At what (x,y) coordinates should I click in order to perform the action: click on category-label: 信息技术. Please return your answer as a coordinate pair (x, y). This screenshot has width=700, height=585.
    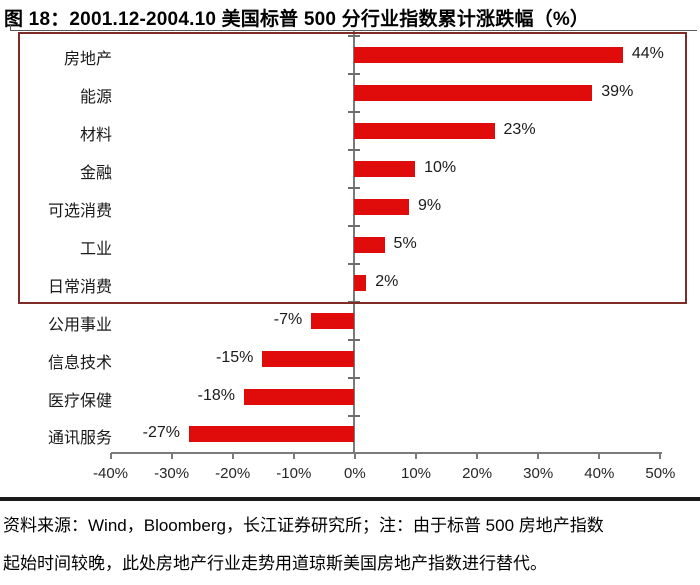
    Looking at the image, I should click on (79, 363).